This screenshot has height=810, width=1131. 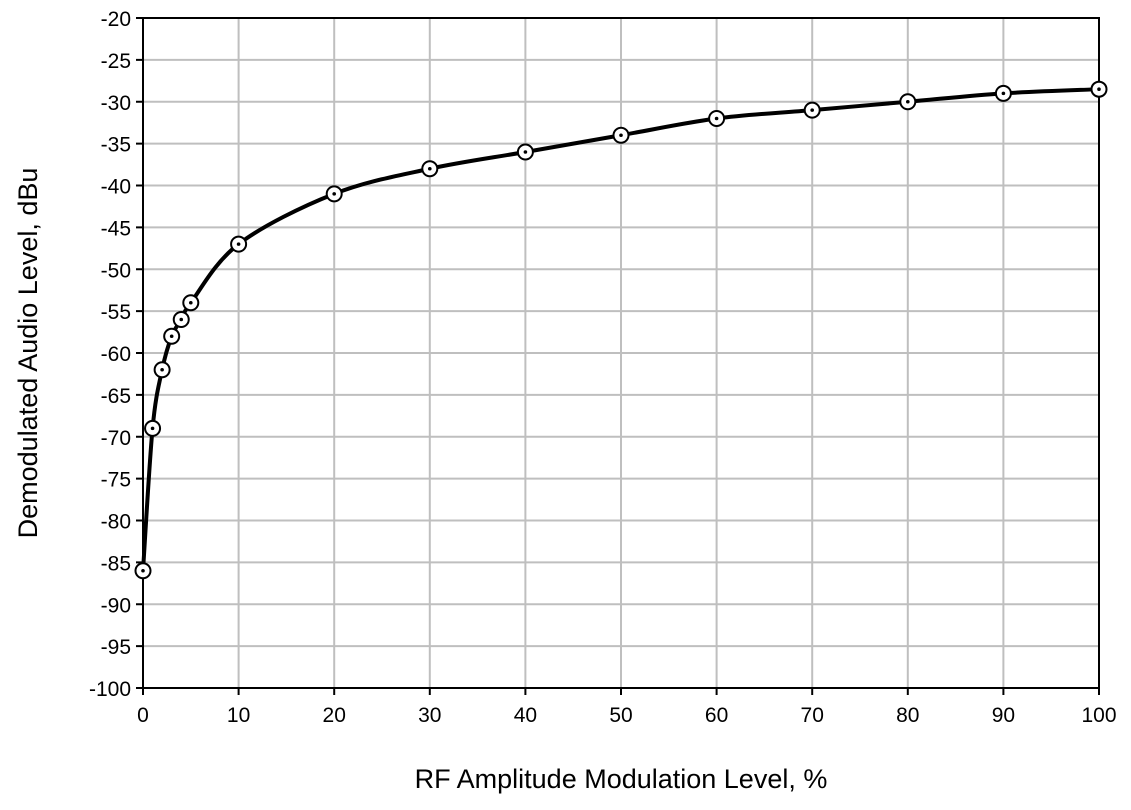 What do you see at coordinates (116, 145) in the screenshot?
I see `y-tick-label: -35` at bounding box center [116, 145].